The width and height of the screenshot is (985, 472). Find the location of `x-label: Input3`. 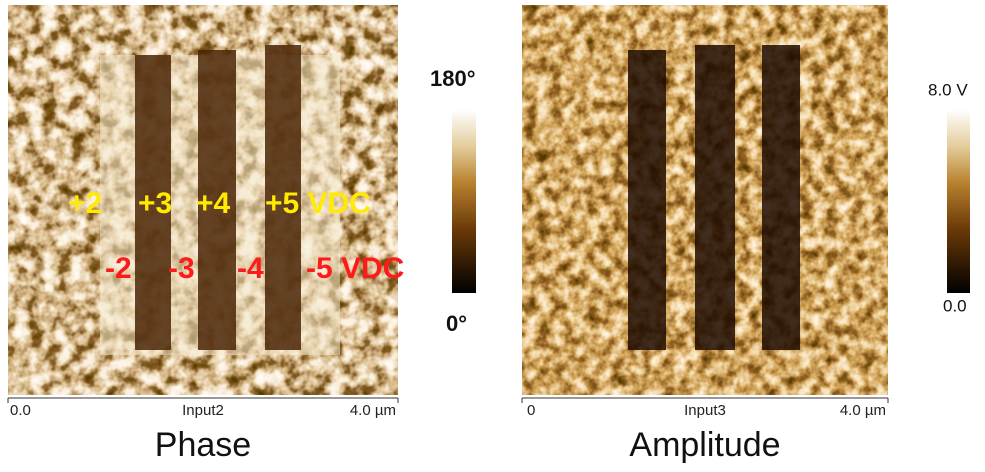

x-label: Input3 is located at coordinates (705, 410).